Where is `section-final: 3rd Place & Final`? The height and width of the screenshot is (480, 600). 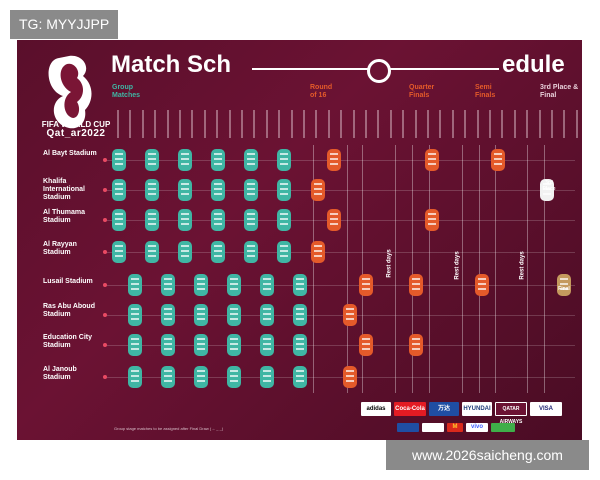 section-final: 3rd Place & Final is located at coordinates (559, 91).